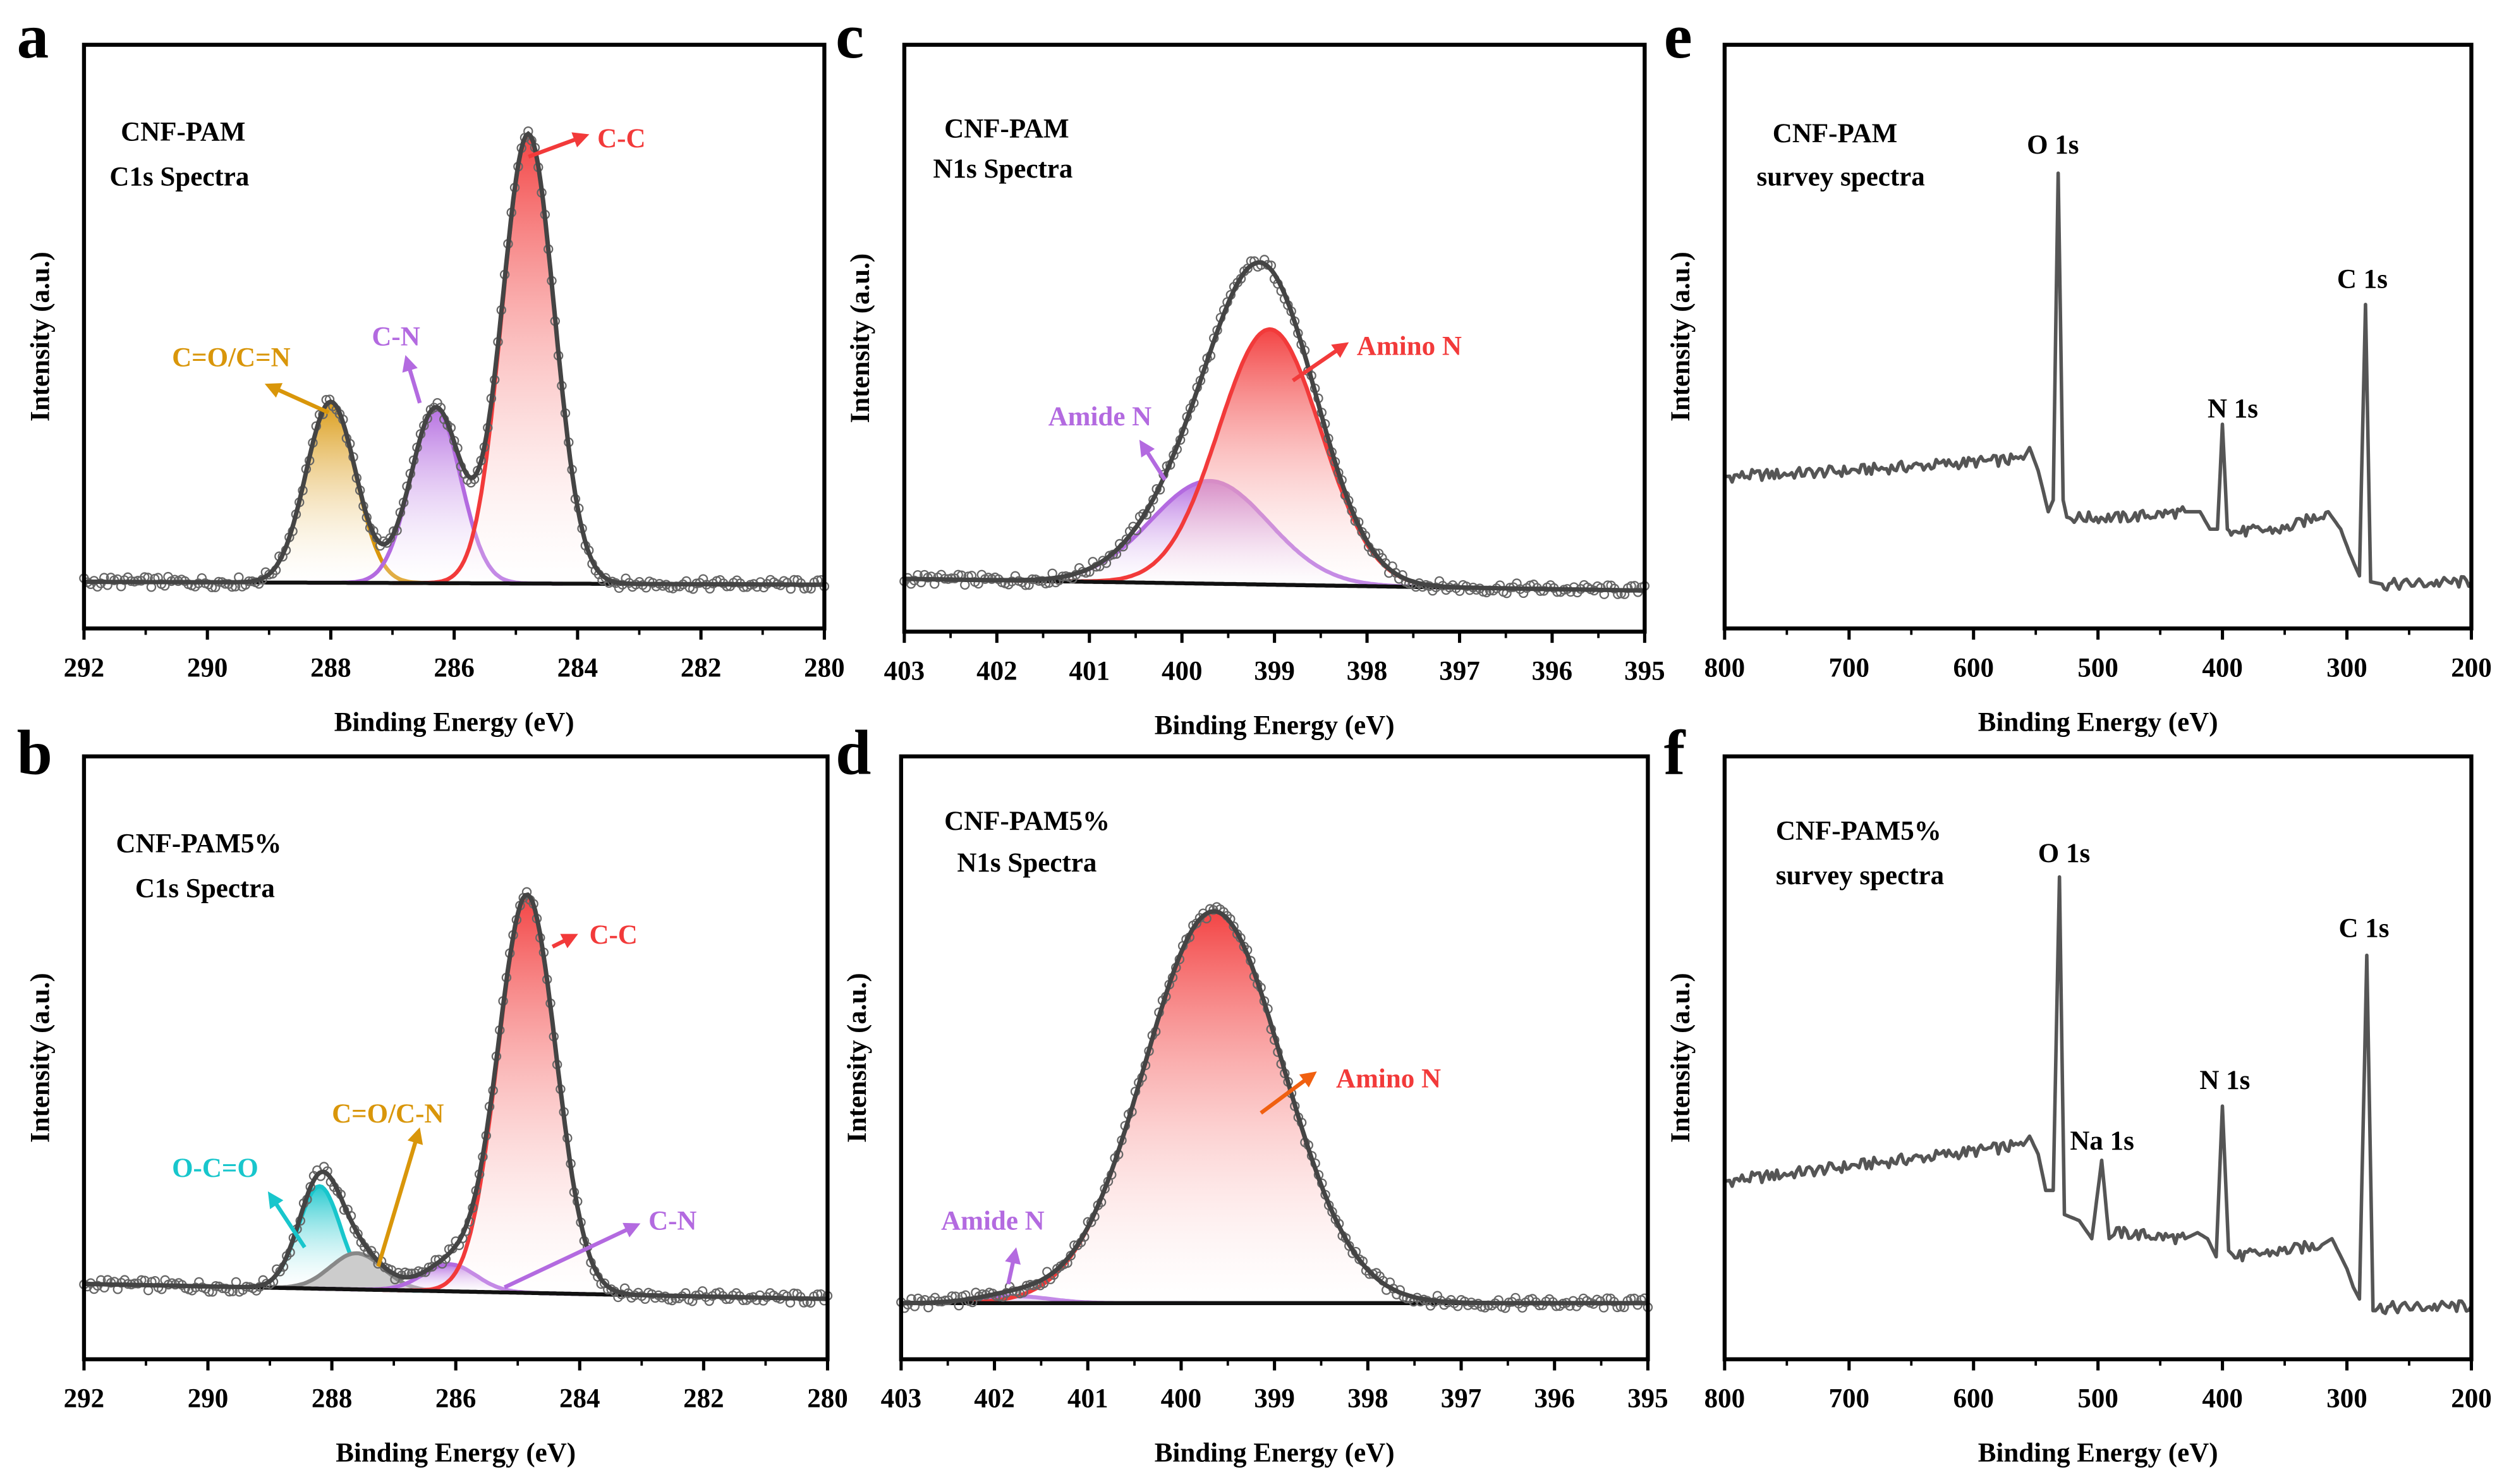 This screenshot has width=2509, height=1484. Describe the element at coordinates (455, 668) in the screenshot. I see `x-tick-label: 286` at that location.